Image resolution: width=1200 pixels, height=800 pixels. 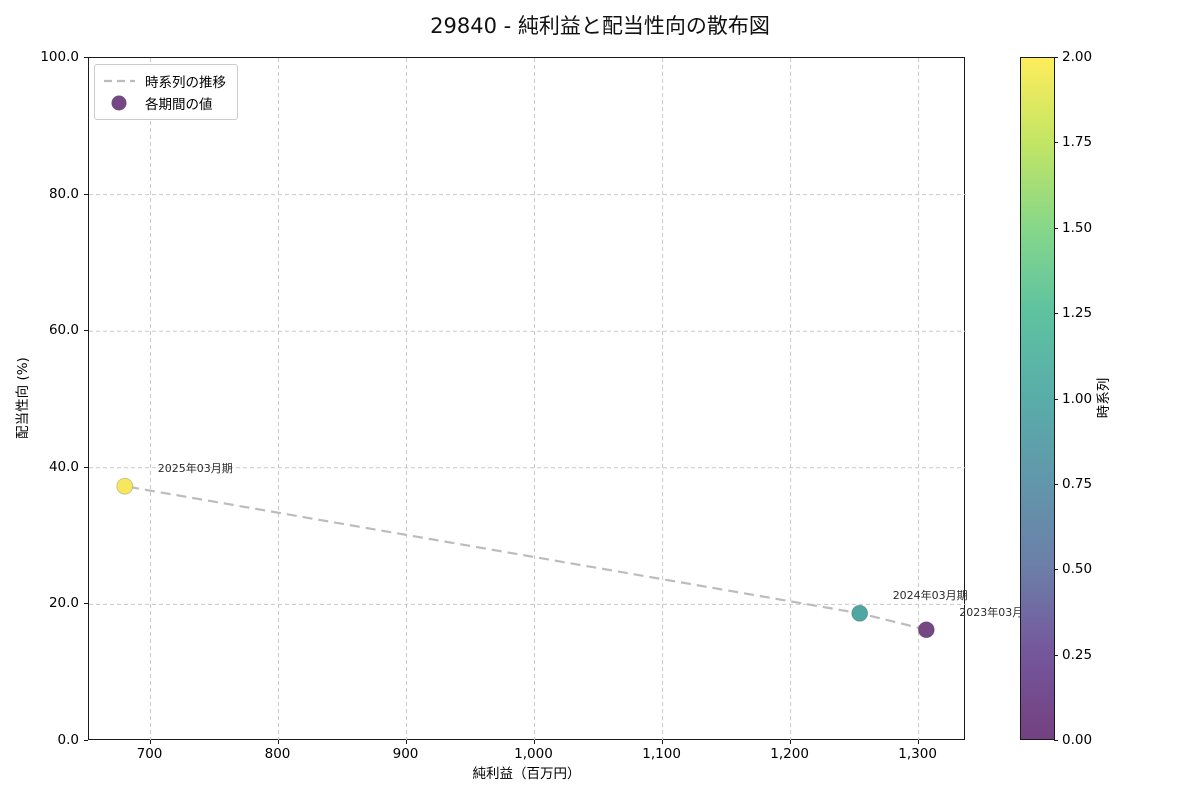 What do you see at coordinates (1077, 57) in the screenshot?
I see `colorbar-tick-label: 2.00` at bounding box center [1077, 57].